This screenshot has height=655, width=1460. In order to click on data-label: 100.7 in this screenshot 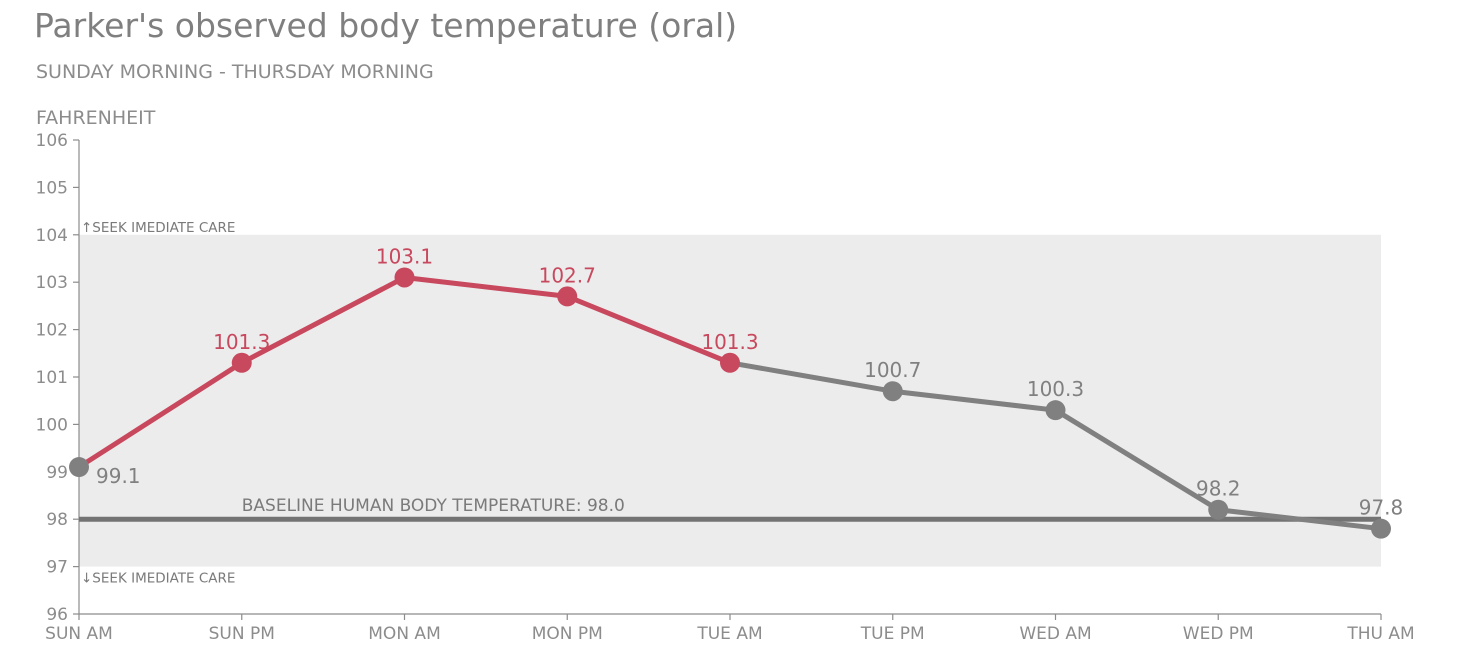, I will do `click(892, 370)`.